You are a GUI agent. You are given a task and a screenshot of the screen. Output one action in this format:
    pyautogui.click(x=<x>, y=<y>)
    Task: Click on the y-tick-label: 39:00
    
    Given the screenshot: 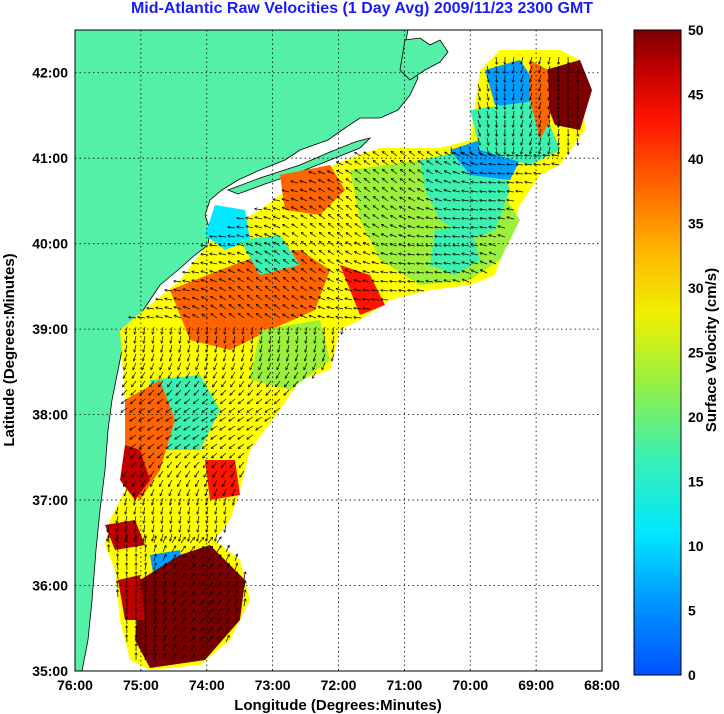 What is the action you would take?
    pyautogui.click(x=50, y=329)
    